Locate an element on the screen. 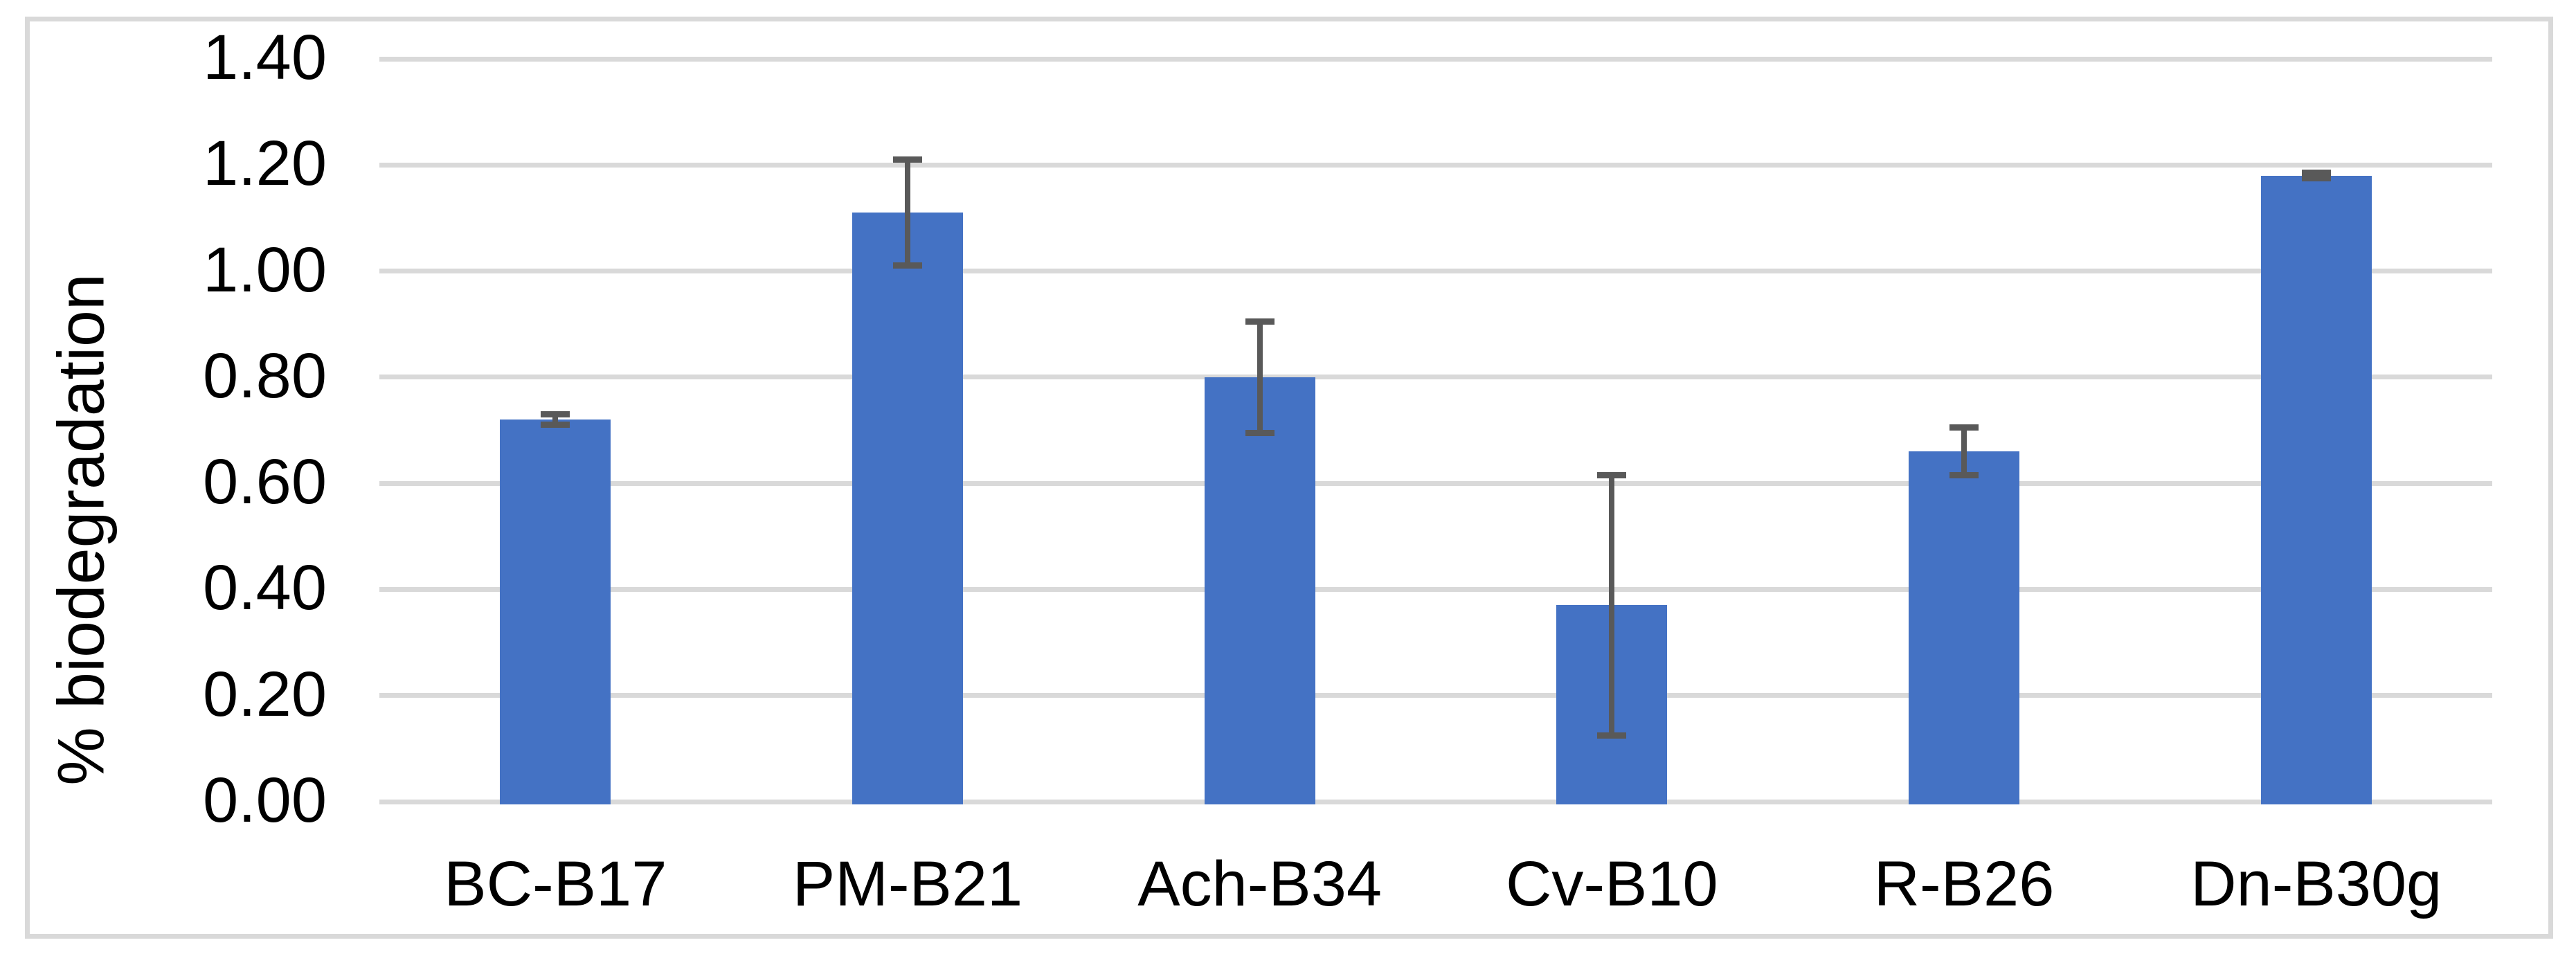 Image resolution: width=2576 pixels, height=956 pixels. y-tick-label: 1.20 is located at coordinates (264, 163).